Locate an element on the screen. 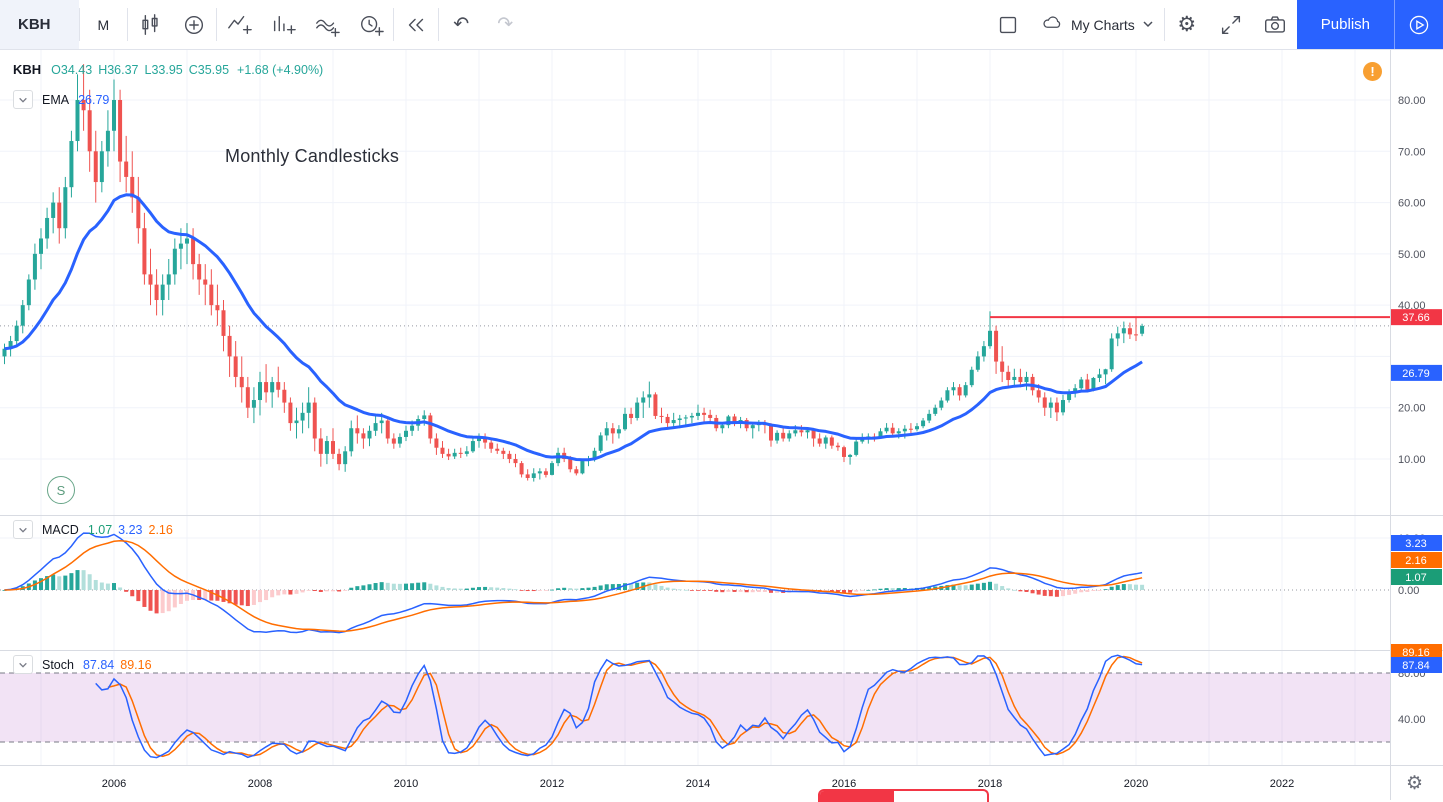  axis-badge: 37.66 is located at coordinates (1416, 317).